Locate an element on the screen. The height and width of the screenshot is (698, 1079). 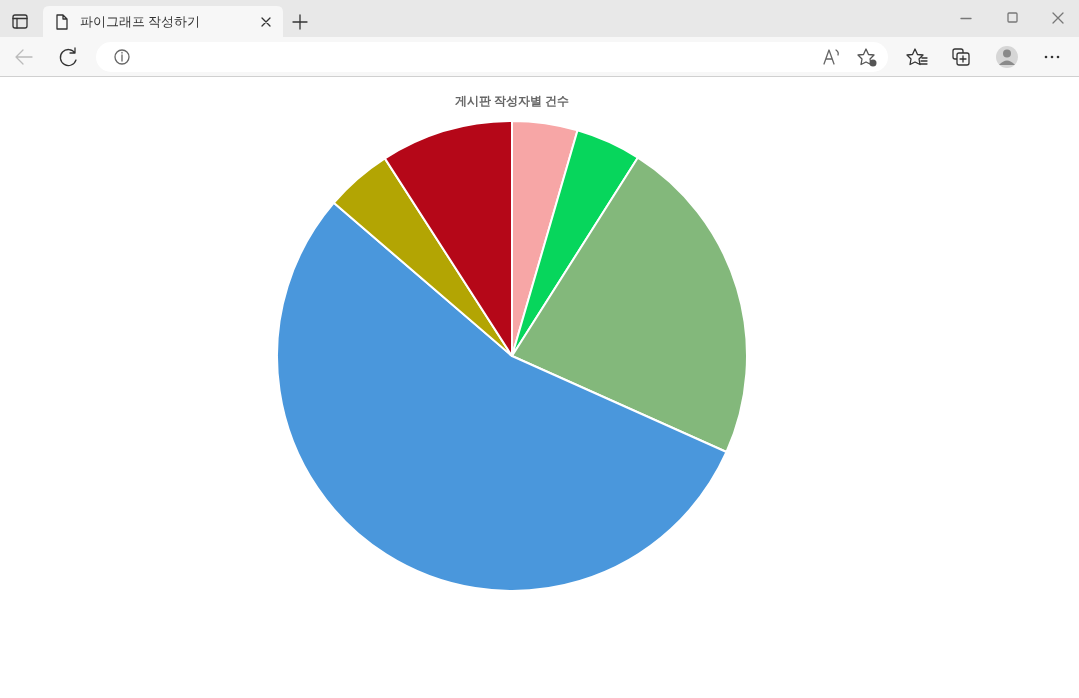
text: 파이그래프 작성하기 is located at coordinates (140, 22).